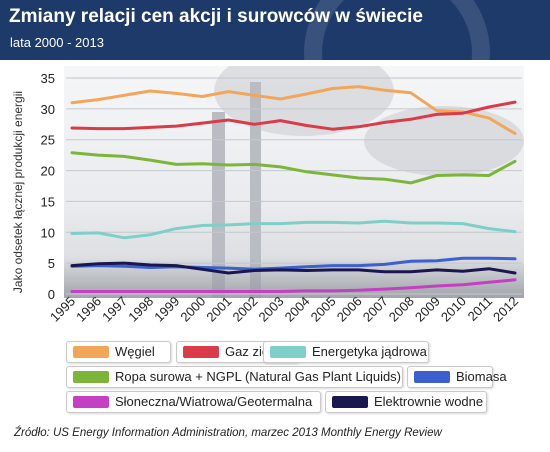 Image resolution: width=550 pixels, height=452 pixels. Describe the element at coordinates (48, 232) in the screenshot. I see `y-tick-label: 10` at that location.